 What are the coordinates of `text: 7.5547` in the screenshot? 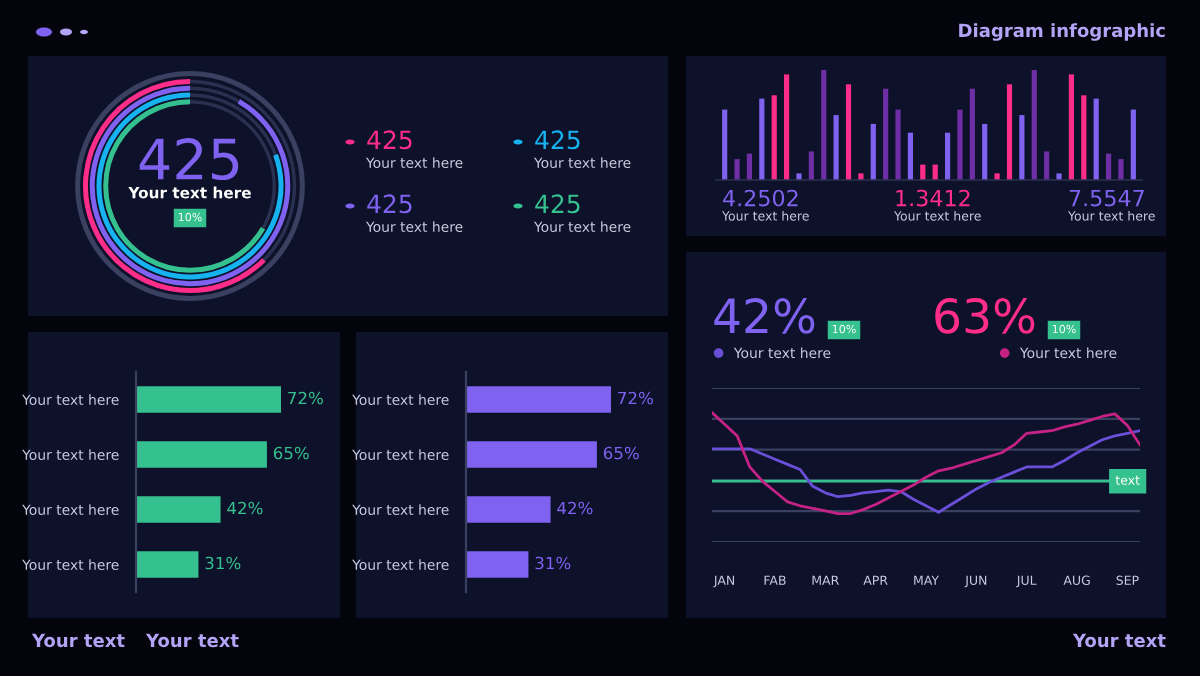 It's located at (1106, 198).